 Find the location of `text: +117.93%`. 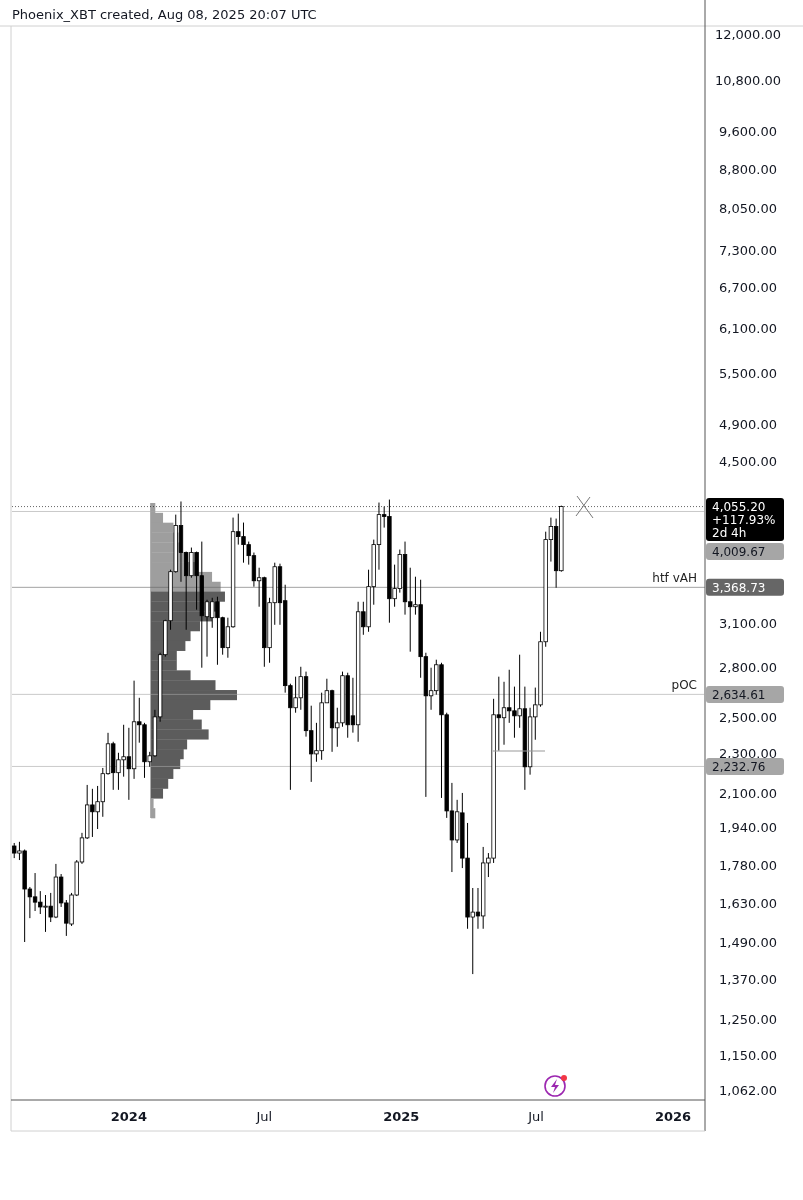

text: +117.93% is located at coordinates (744, 519).